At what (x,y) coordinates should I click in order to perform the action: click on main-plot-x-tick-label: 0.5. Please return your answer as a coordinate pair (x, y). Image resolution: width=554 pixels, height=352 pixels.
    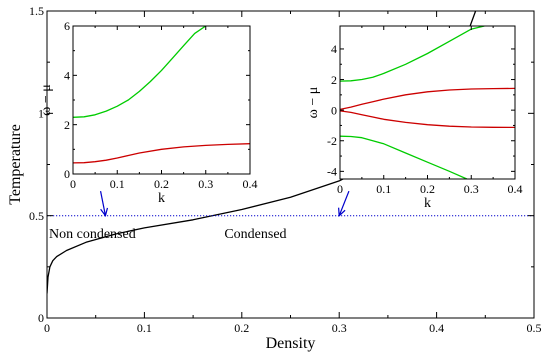
    Looking at the image, I should click on (534, 328).